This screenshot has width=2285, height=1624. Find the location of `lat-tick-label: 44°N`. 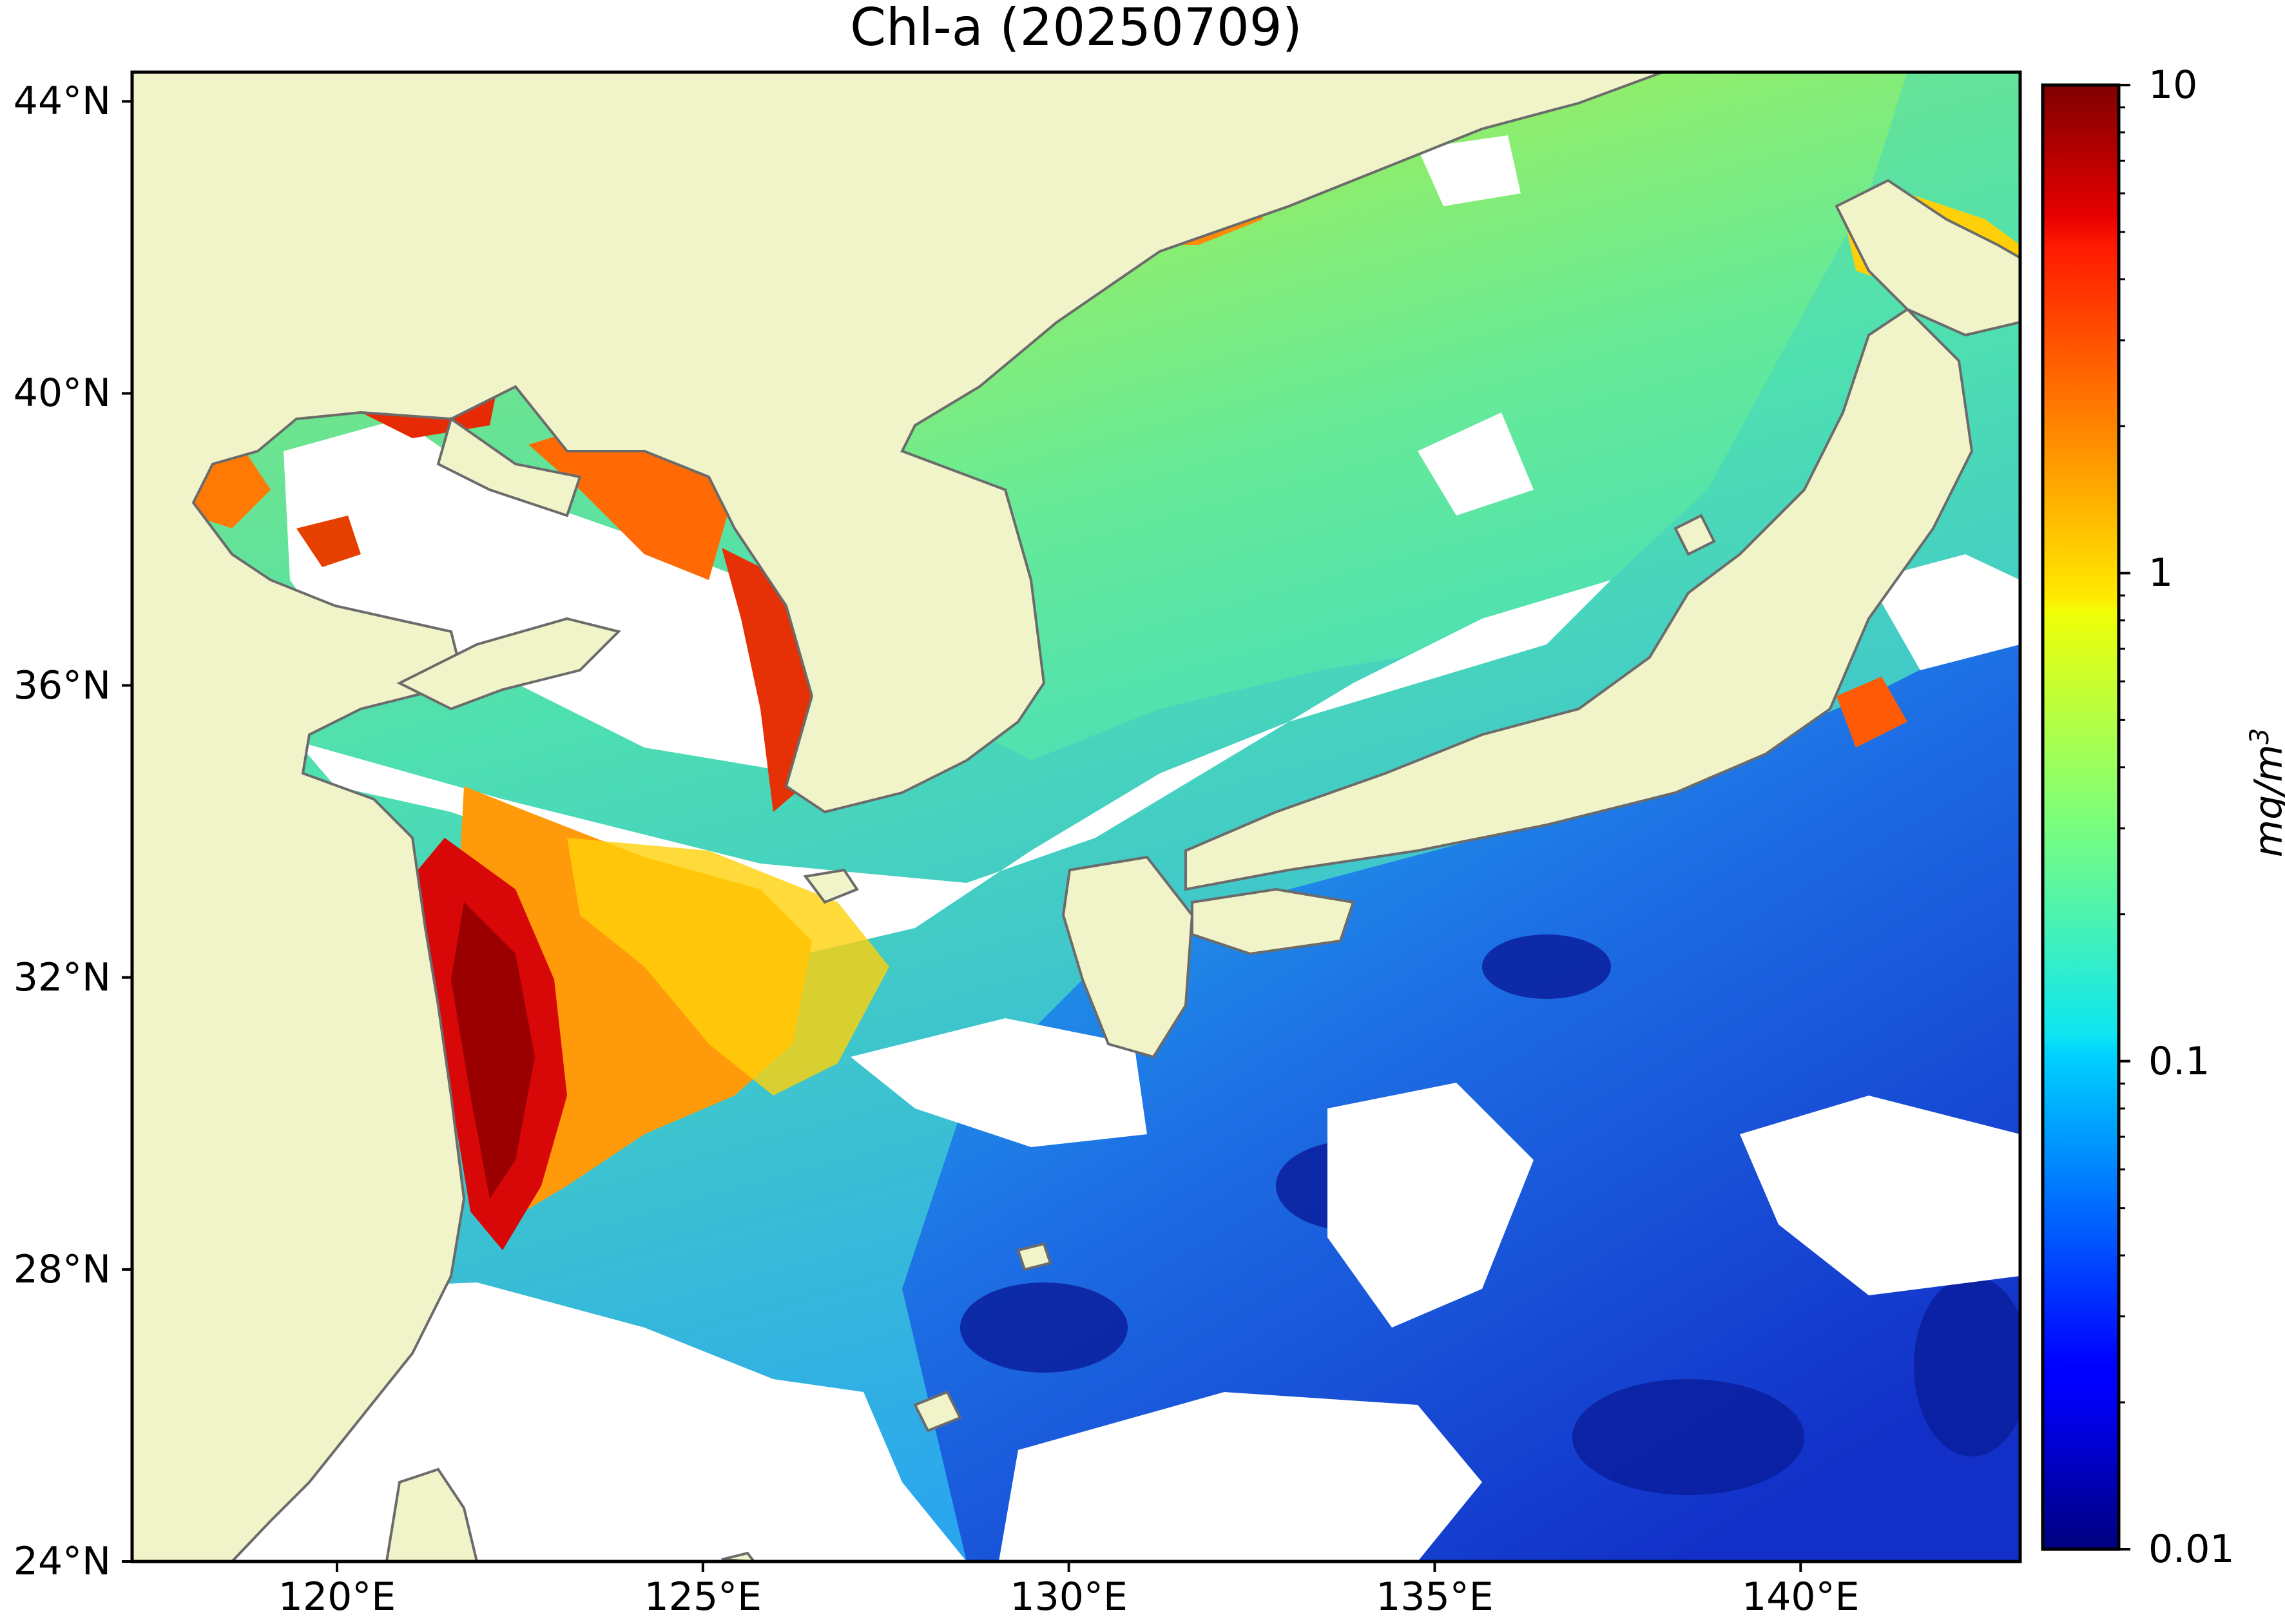

lat-tick-label: 44°N is located at coordinates (62, 101).